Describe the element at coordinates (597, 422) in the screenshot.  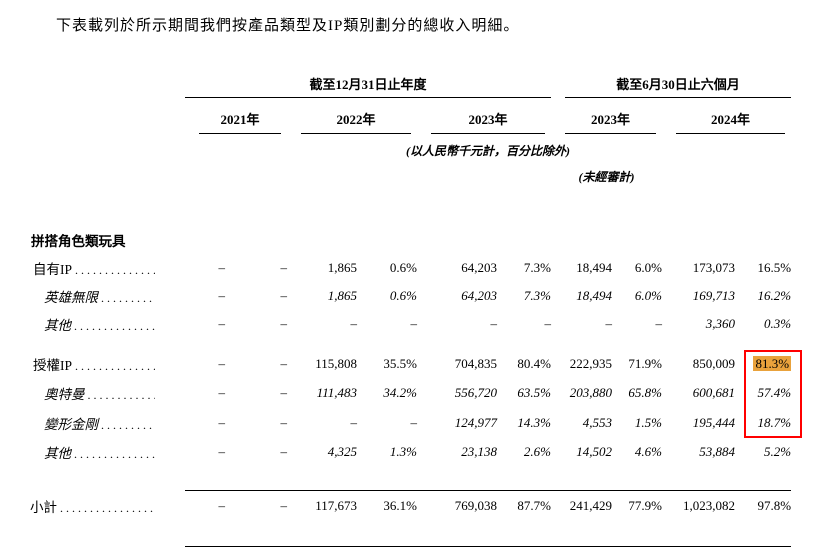
I see `cell: 4,553` at that location.